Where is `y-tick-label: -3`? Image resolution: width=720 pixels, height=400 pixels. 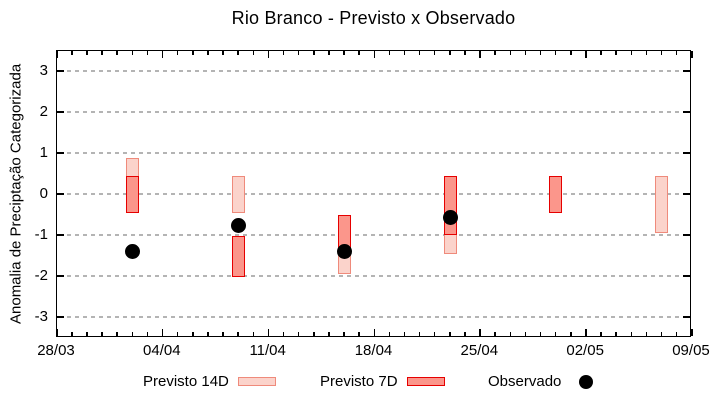
y-tick-label: -3 is located at coordinates (41, 316).